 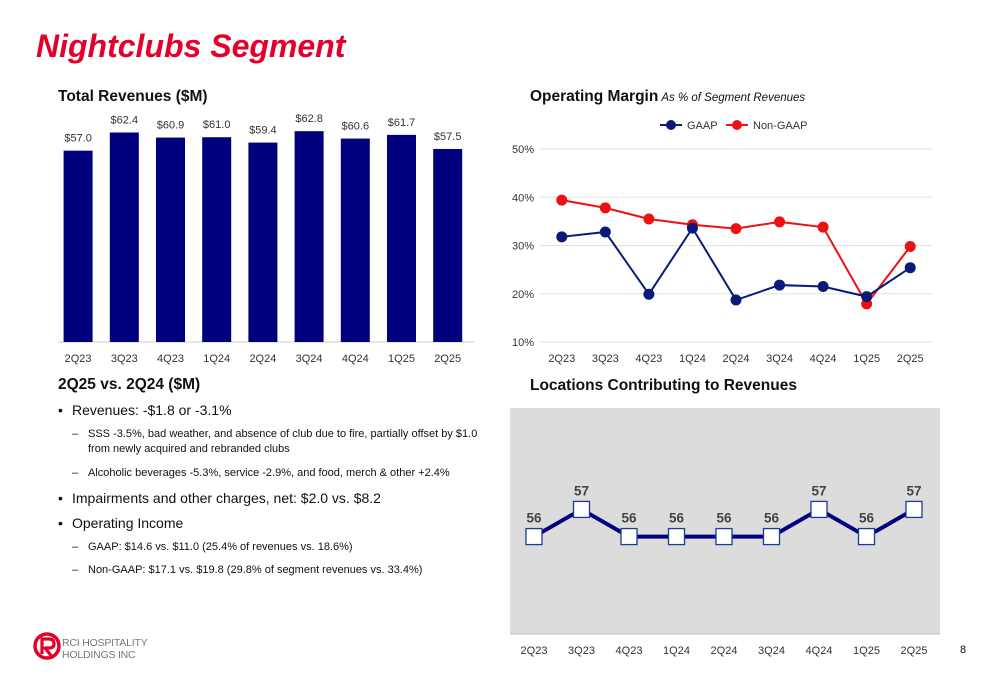 What do you see at coordinates (263, 131) in the screenshot?
I see `revenue-data-label: $59.4` at bounding box center [263, 131].